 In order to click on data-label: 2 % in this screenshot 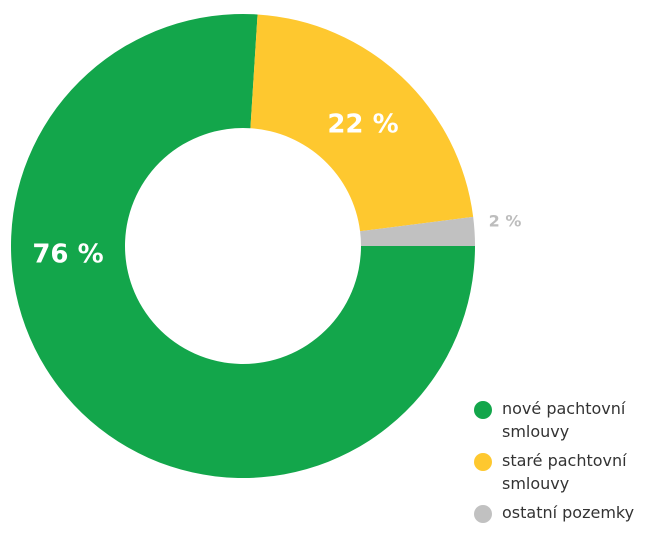, I will do `click(505, 221)`.